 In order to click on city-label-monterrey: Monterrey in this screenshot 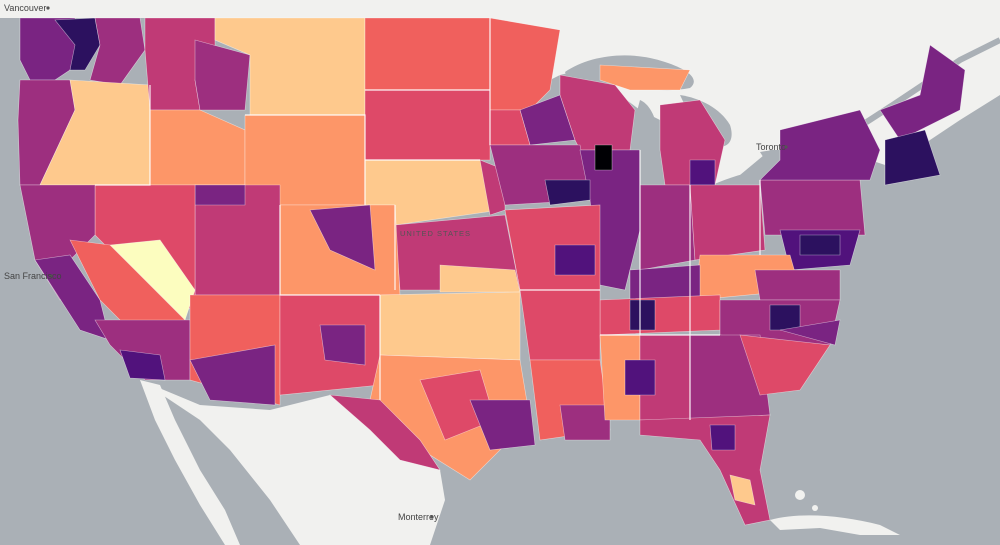, I will do `click(418, 517)`.